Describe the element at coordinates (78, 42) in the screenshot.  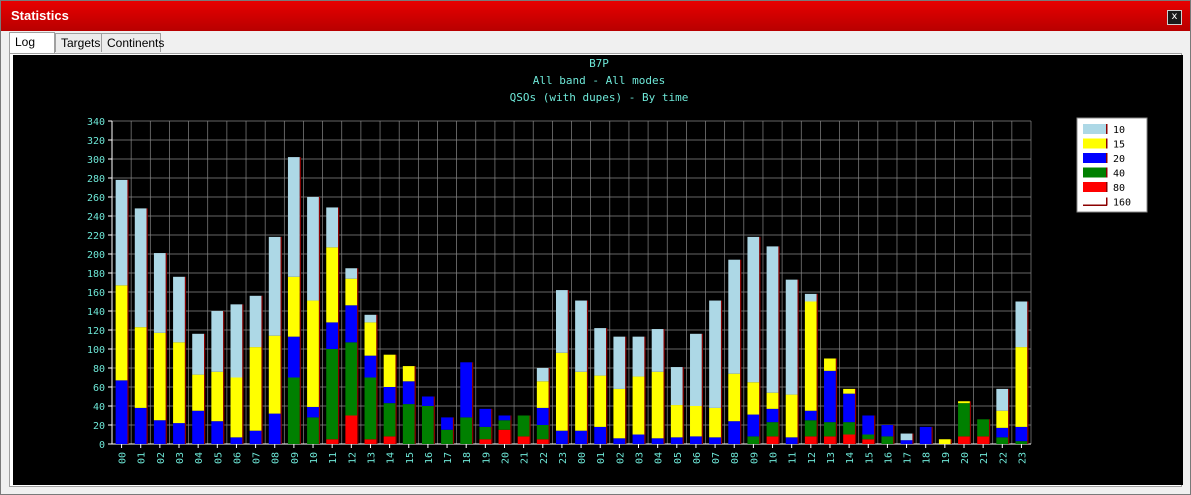
I see `tab-targets: Targets` at that location.